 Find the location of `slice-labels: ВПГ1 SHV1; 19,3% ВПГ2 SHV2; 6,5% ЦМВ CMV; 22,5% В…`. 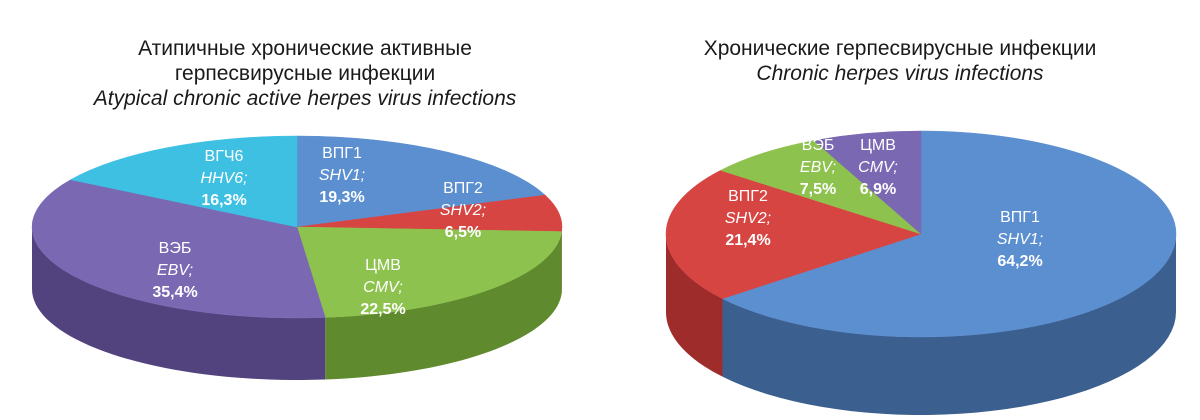

slice-labels: ВПГ1 SHV1; 19,3% ВПГ2 SHV2; 6,5% ЦМВ CMV; 22,5% В… is located at coordinates (319, 231).